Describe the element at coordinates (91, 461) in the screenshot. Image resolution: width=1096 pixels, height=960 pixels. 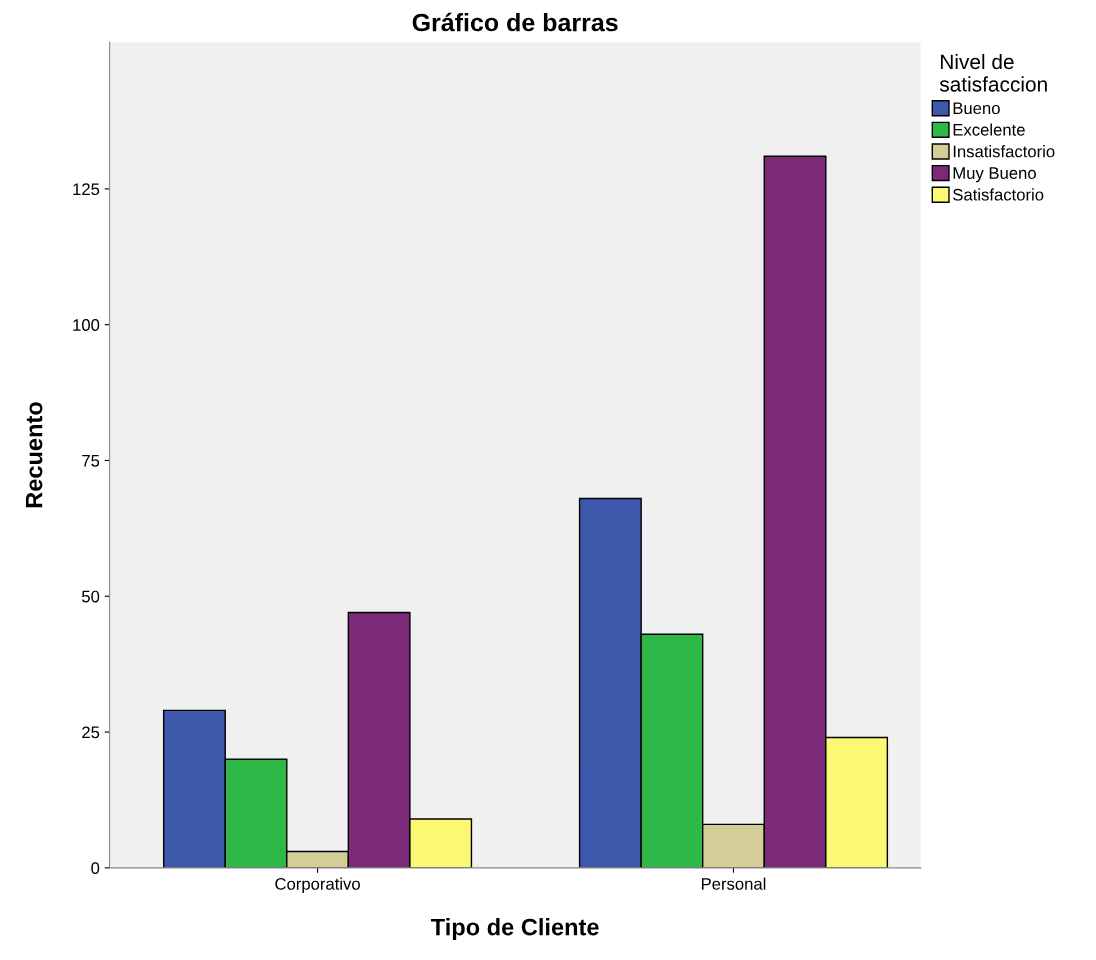
I see `y-tick-label: 75` at that location.